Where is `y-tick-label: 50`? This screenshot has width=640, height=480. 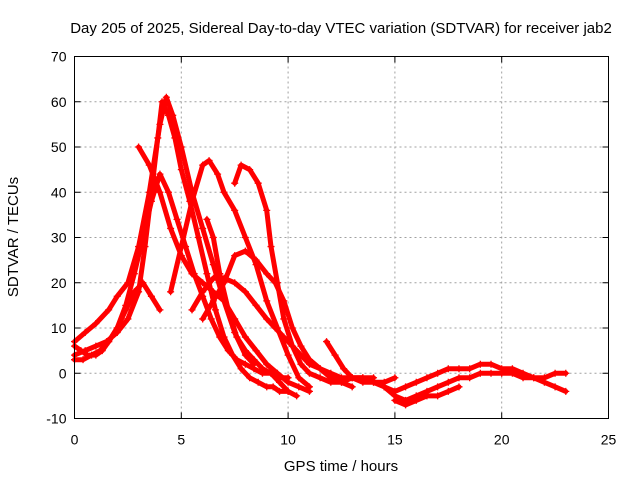 y-tick-label: 50 is located at coordinates (59, 147).